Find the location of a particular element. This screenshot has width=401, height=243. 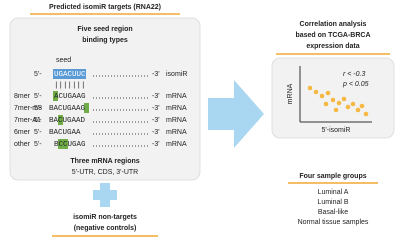

pairing: ||||||| is located at coordinates (70, 86).